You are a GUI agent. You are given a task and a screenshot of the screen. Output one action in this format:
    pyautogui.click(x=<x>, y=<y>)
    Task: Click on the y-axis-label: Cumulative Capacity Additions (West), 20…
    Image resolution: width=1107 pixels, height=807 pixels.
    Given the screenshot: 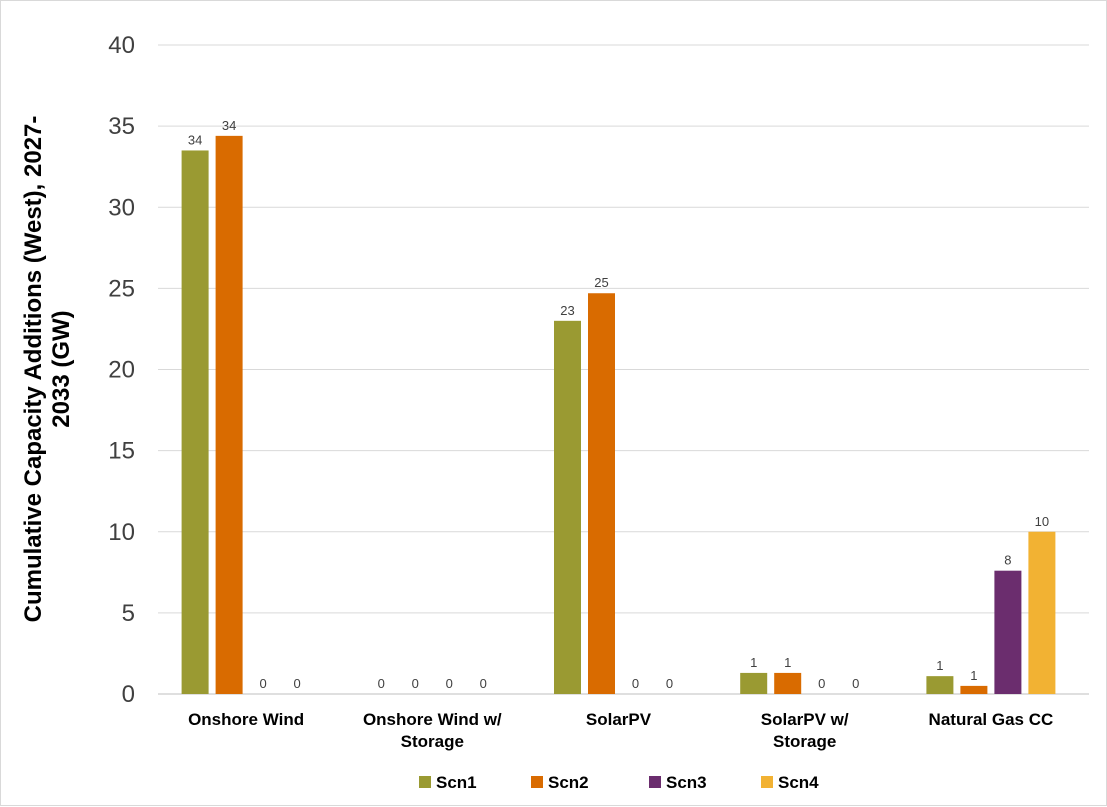 What is the action you would take?
    pyautogui.click(x=47, y=369)
    